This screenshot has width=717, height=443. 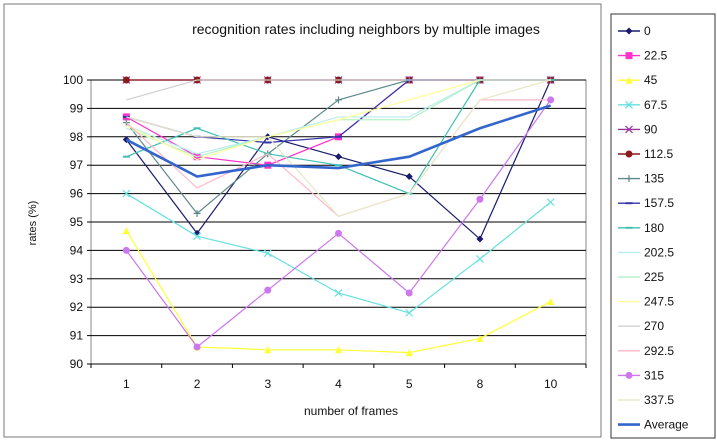 I want to click on legend-label: 315, so click(x=654, y=375).